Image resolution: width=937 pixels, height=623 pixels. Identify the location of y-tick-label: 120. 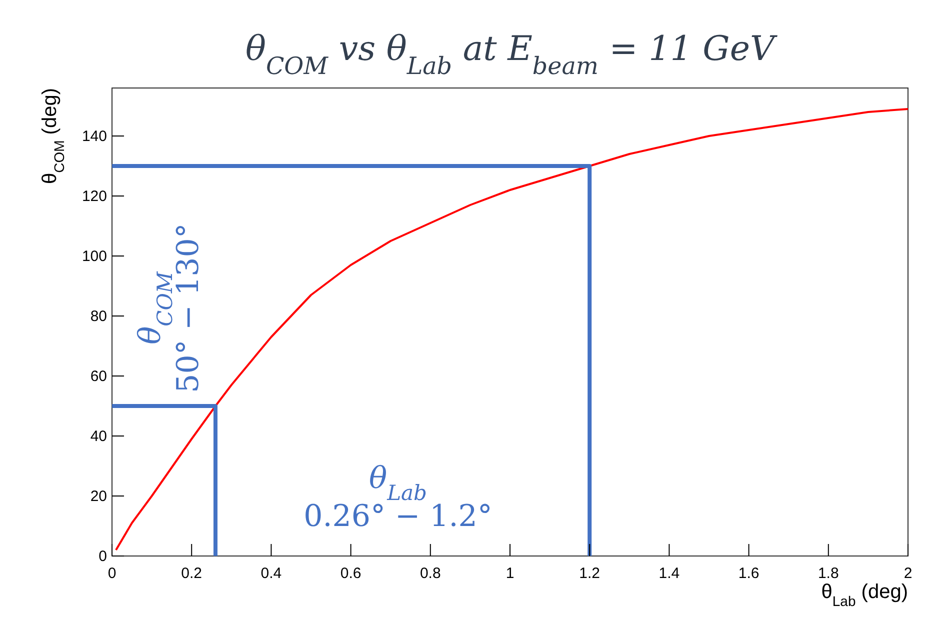
(94, 196).